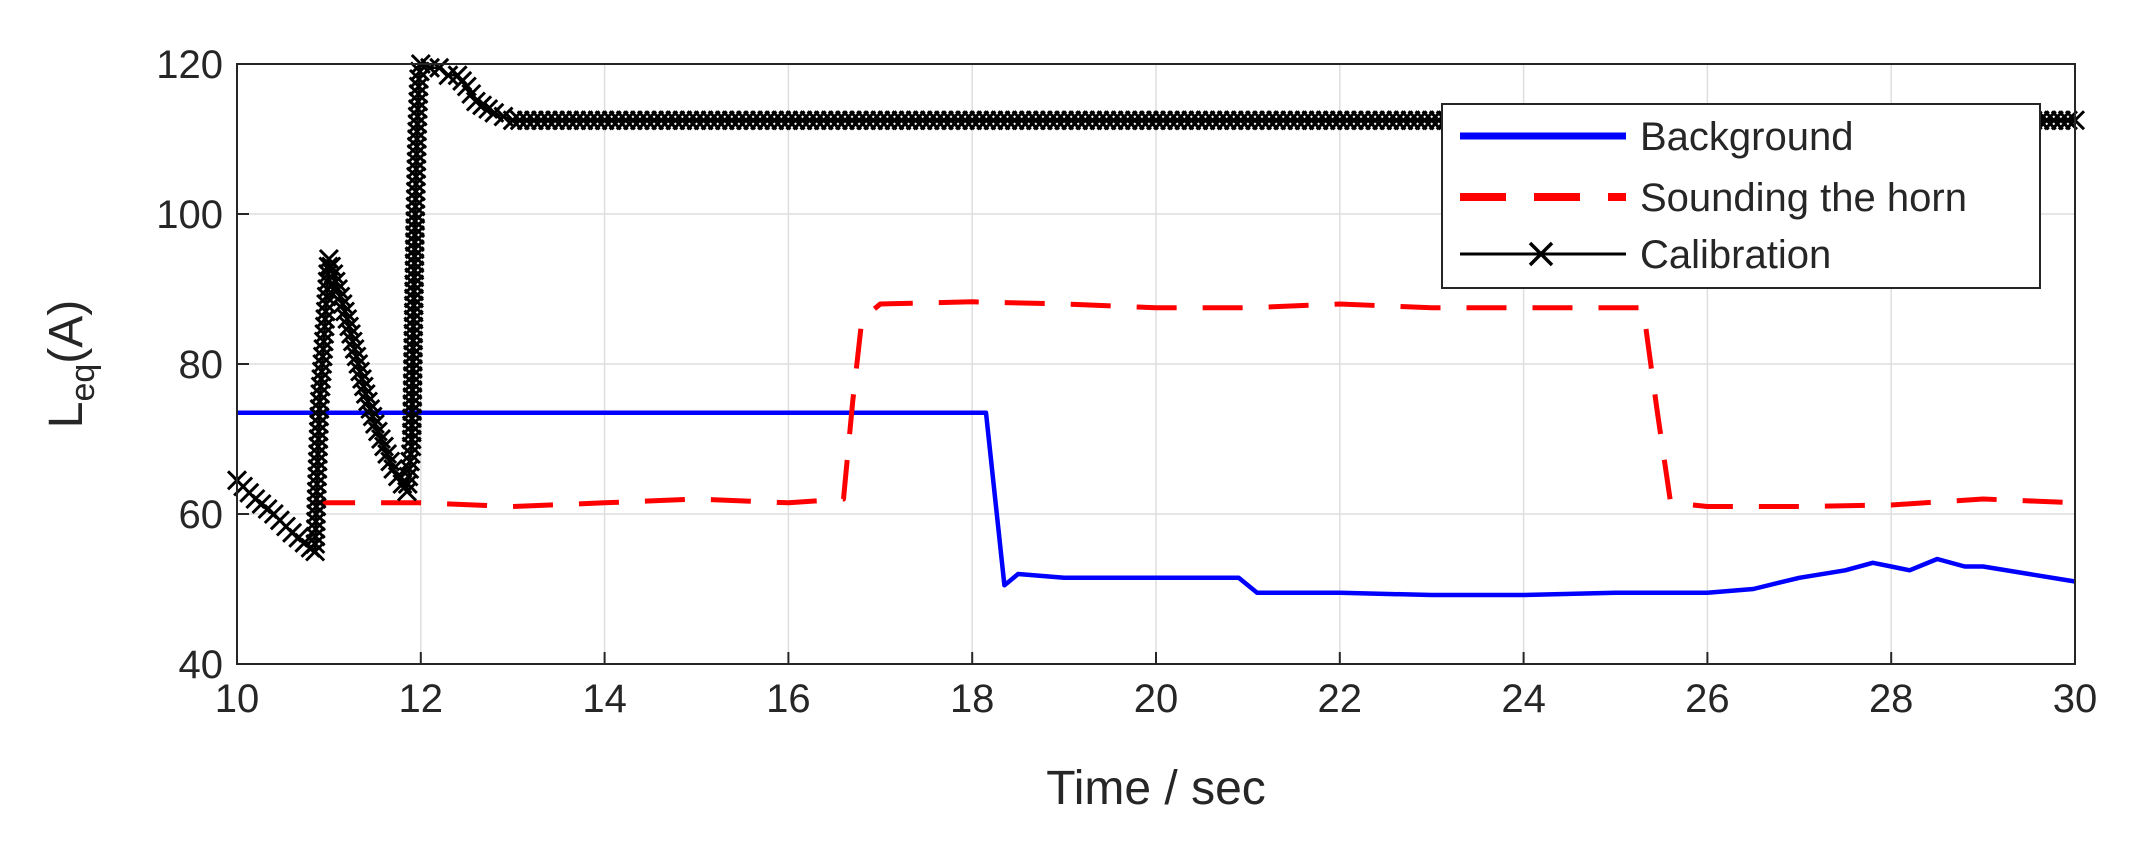 This screenshot has width=2133, height=857. What do you see at coordinates (66, 332) in the screenshot?
I see `y-axis-label-suffix: (A)` at bounding box center [66, 332].